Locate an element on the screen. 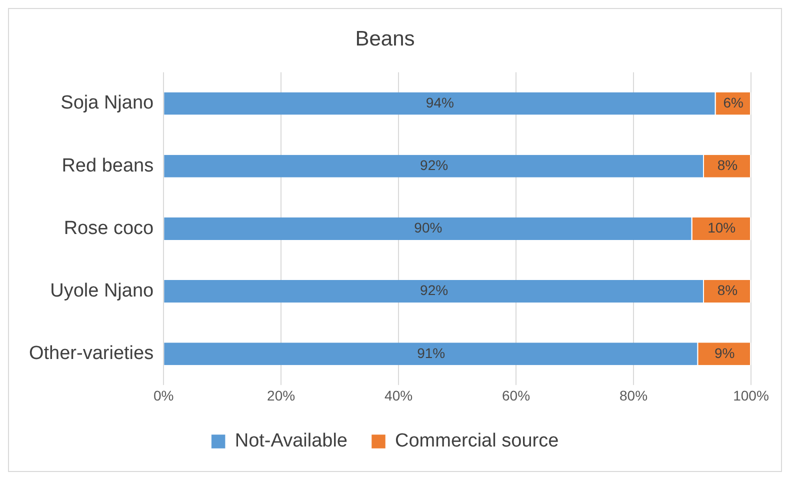  x-tick-label: 40% is located at coordinates (398, 395).